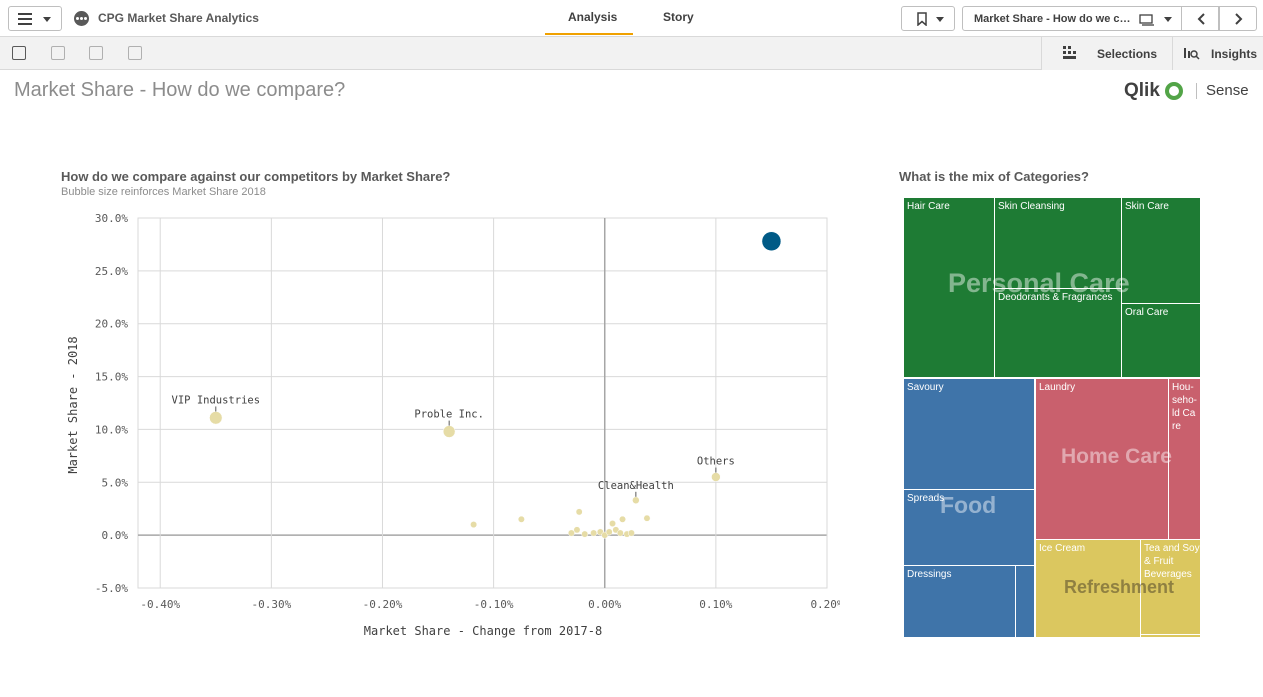 The image size is (1263, 697). I want to click on y-tick-label: 5.0%, so click(115, 482).